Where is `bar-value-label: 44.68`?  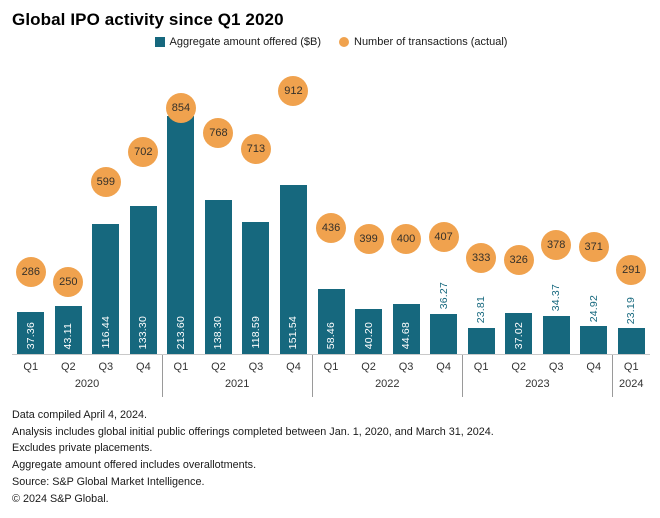 bar-value-label: 44.68 is located at coordinates (406, 335).